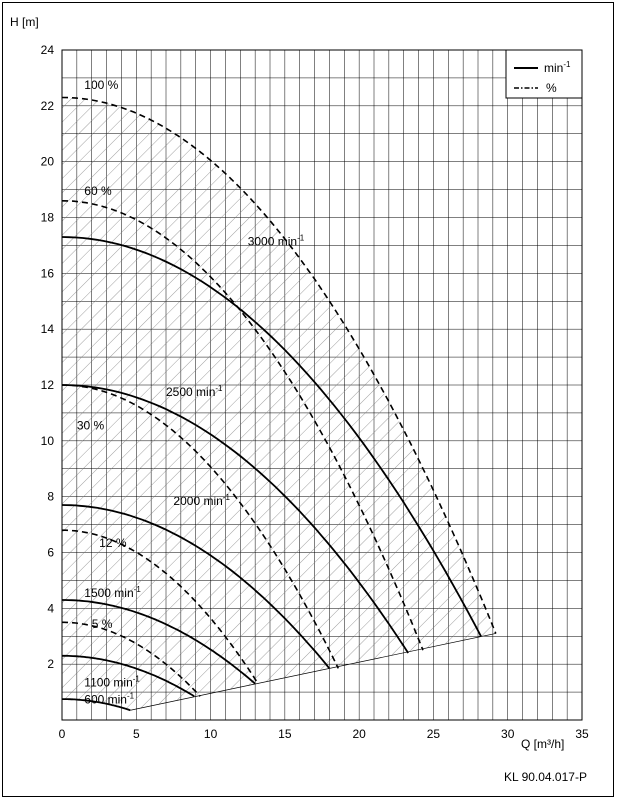 The image size is (618, 801). What do you see at coordinates (542, 744) in the screenshot?
I see `x-axis-label: Q [m³/h]` at bounding box center [542, 744].